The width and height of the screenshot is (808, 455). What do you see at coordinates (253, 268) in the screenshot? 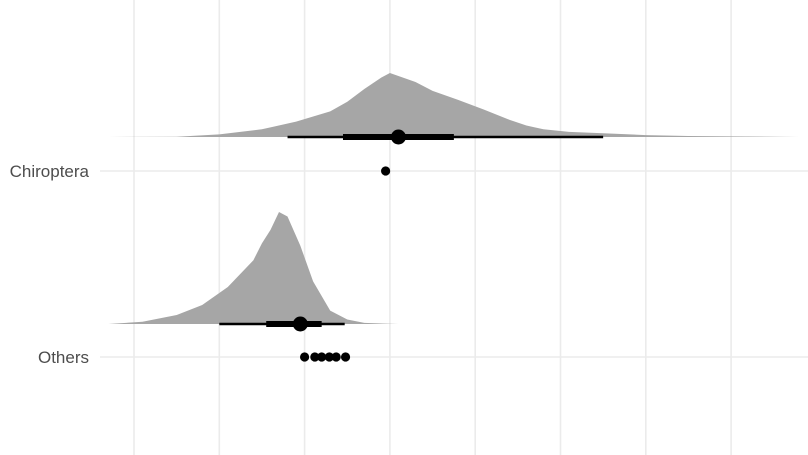
I see `density-others` at bounding box center [253, 268].